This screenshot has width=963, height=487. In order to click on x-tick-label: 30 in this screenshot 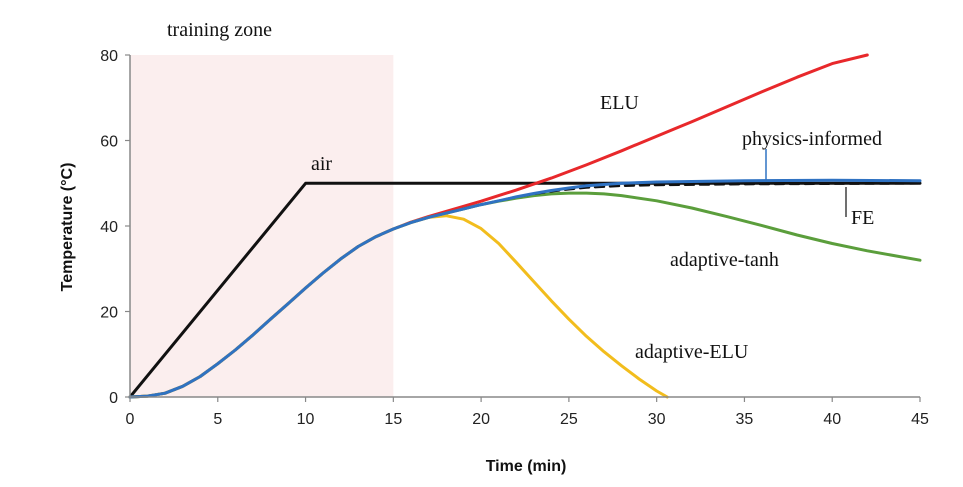, I will do `click(657, 419)`.